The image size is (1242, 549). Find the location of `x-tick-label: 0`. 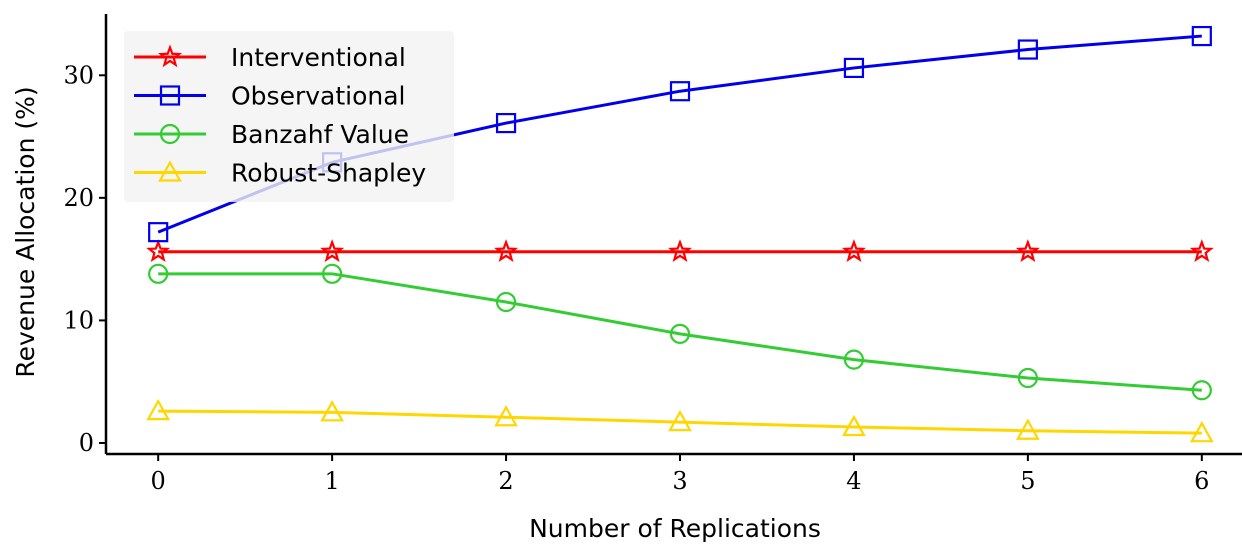

x-tick-label: 0 is located at coordinates (158, 481).